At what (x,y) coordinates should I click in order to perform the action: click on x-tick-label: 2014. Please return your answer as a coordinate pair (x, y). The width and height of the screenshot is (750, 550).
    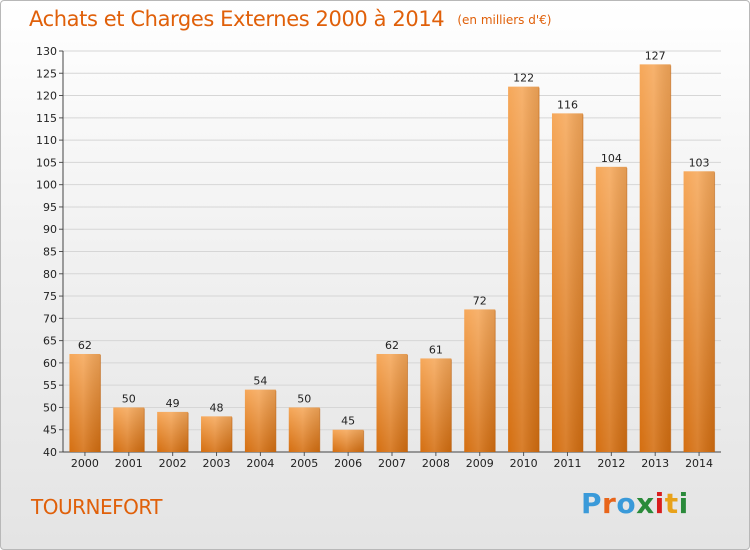
    Looking at the image, I should click on (699, 463).